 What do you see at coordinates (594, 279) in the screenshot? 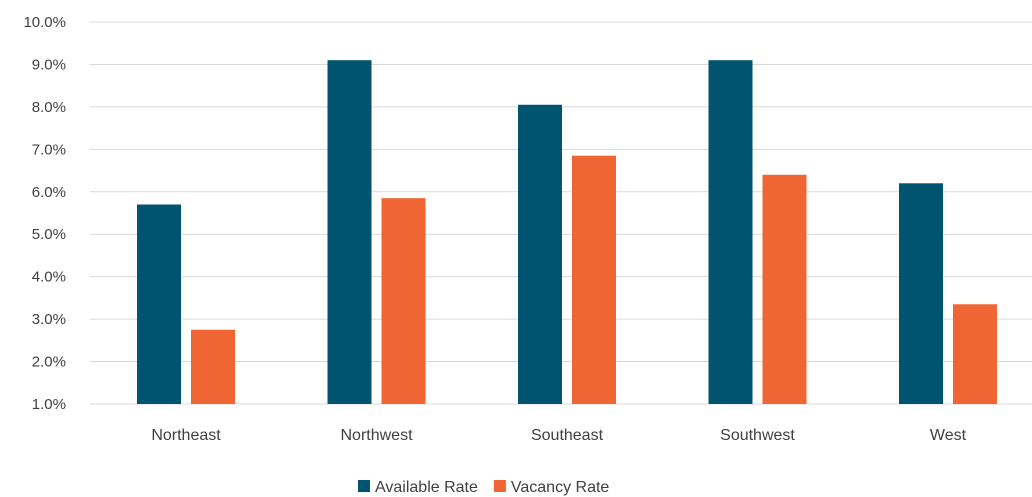
I see `bar-vacancy-rate-southeast` at bounding box center [594, 279].